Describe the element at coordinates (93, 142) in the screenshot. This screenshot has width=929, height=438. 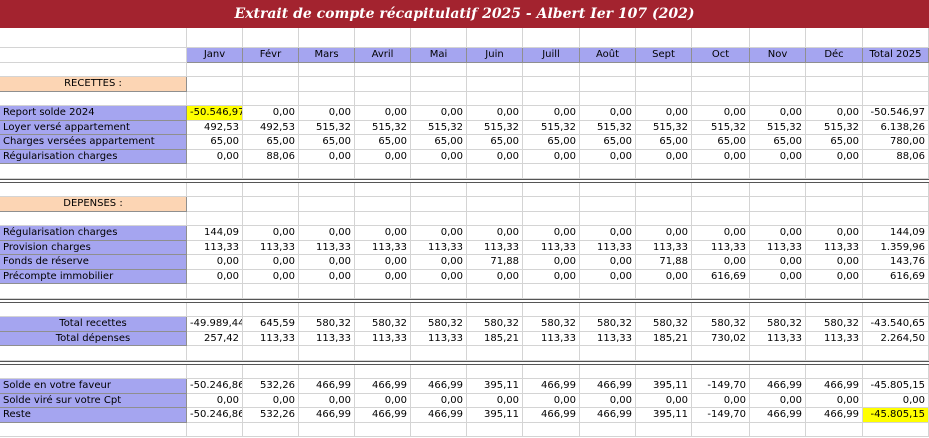
I see `row-label: Charges versées appartement` at that location.